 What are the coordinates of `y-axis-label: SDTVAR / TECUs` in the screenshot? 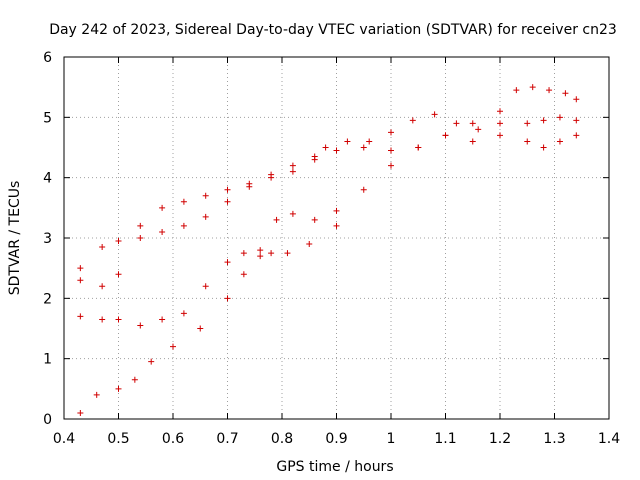 It's located at (15, 238).